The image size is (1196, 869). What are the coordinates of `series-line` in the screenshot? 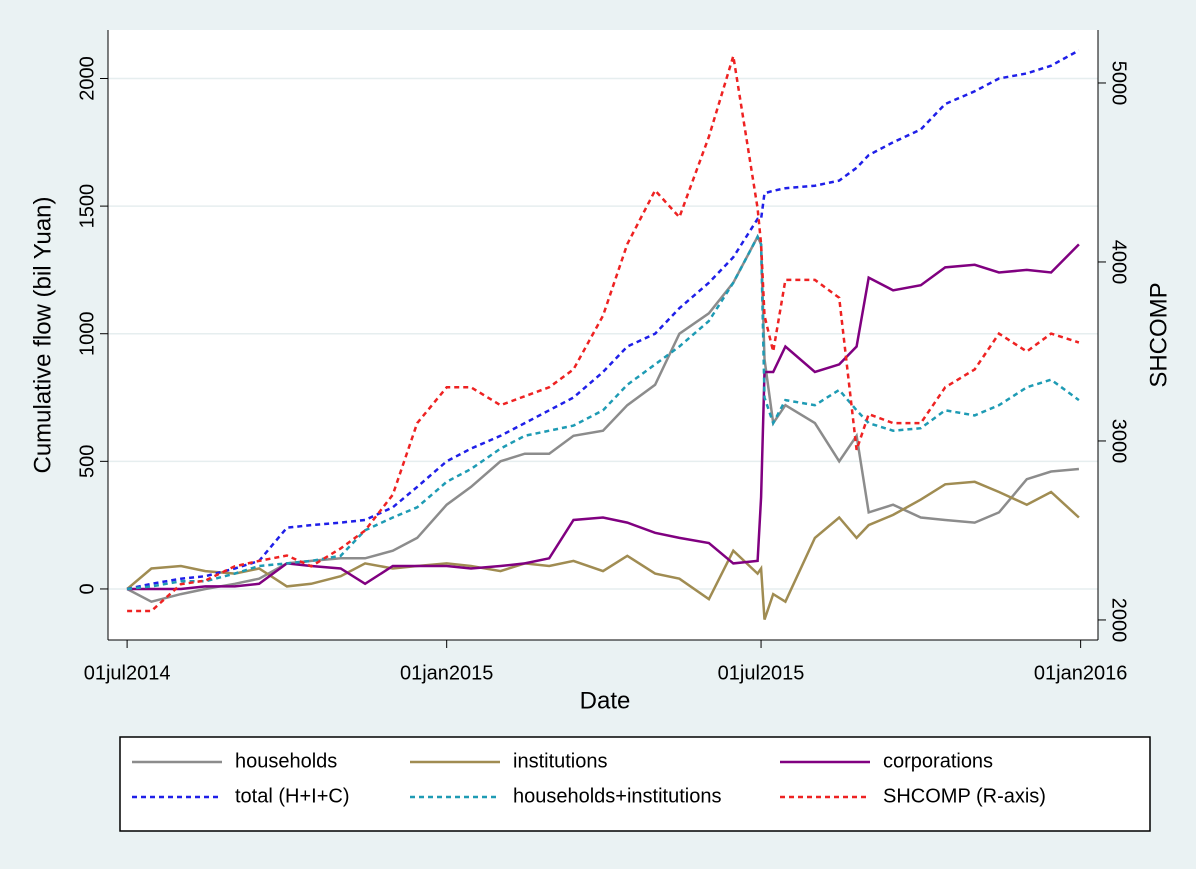 It's located at (603, 550).